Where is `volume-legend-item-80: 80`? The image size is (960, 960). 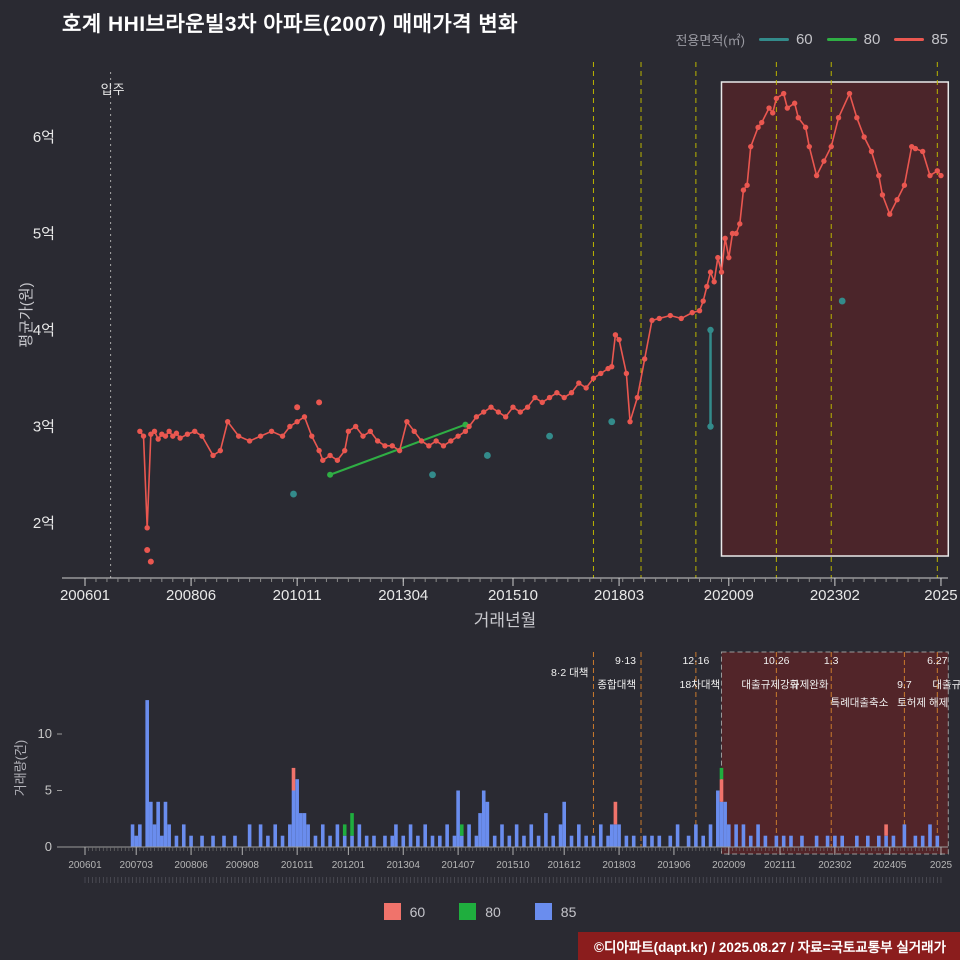
volume-legend-item-80: 80 is located at coordinates (480, 911).